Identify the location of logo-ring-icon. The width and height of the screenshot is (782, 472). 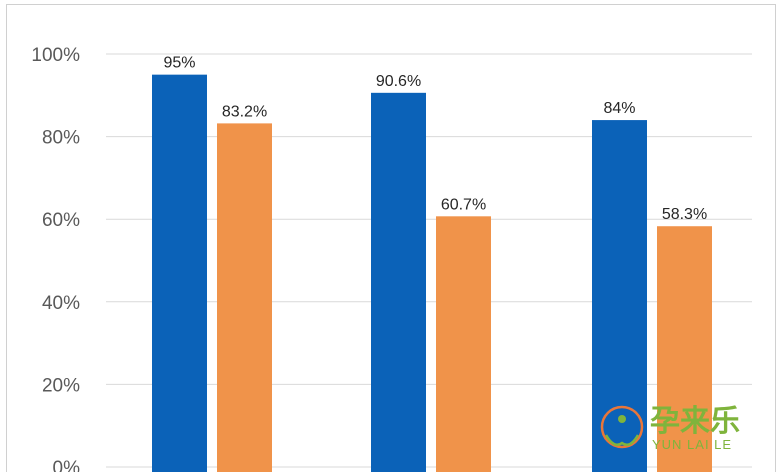
(622, 427).